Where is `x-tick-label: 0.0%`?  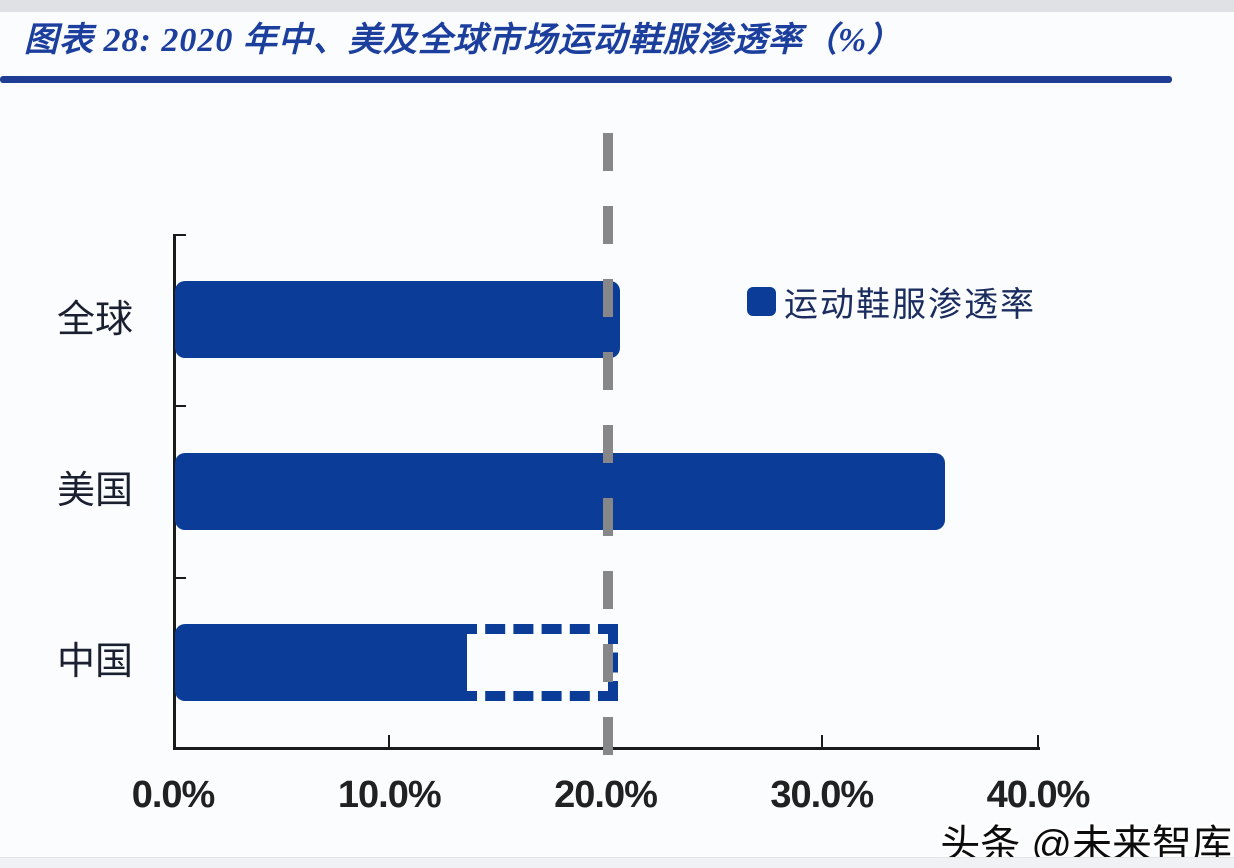
x-tick-label: 0.0% is located at coordinates (173, 795).